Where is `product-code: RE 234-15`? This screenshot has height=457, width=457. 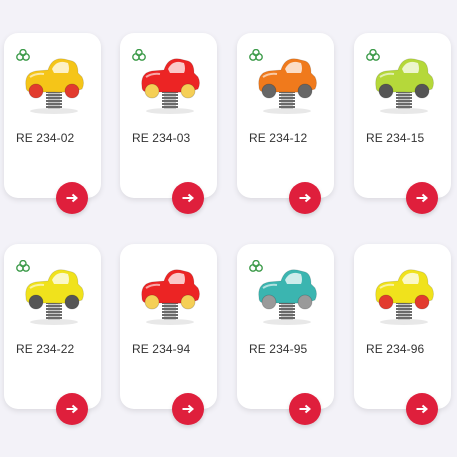
product-code: RE 234-15 is located at coordinates (395, 138).